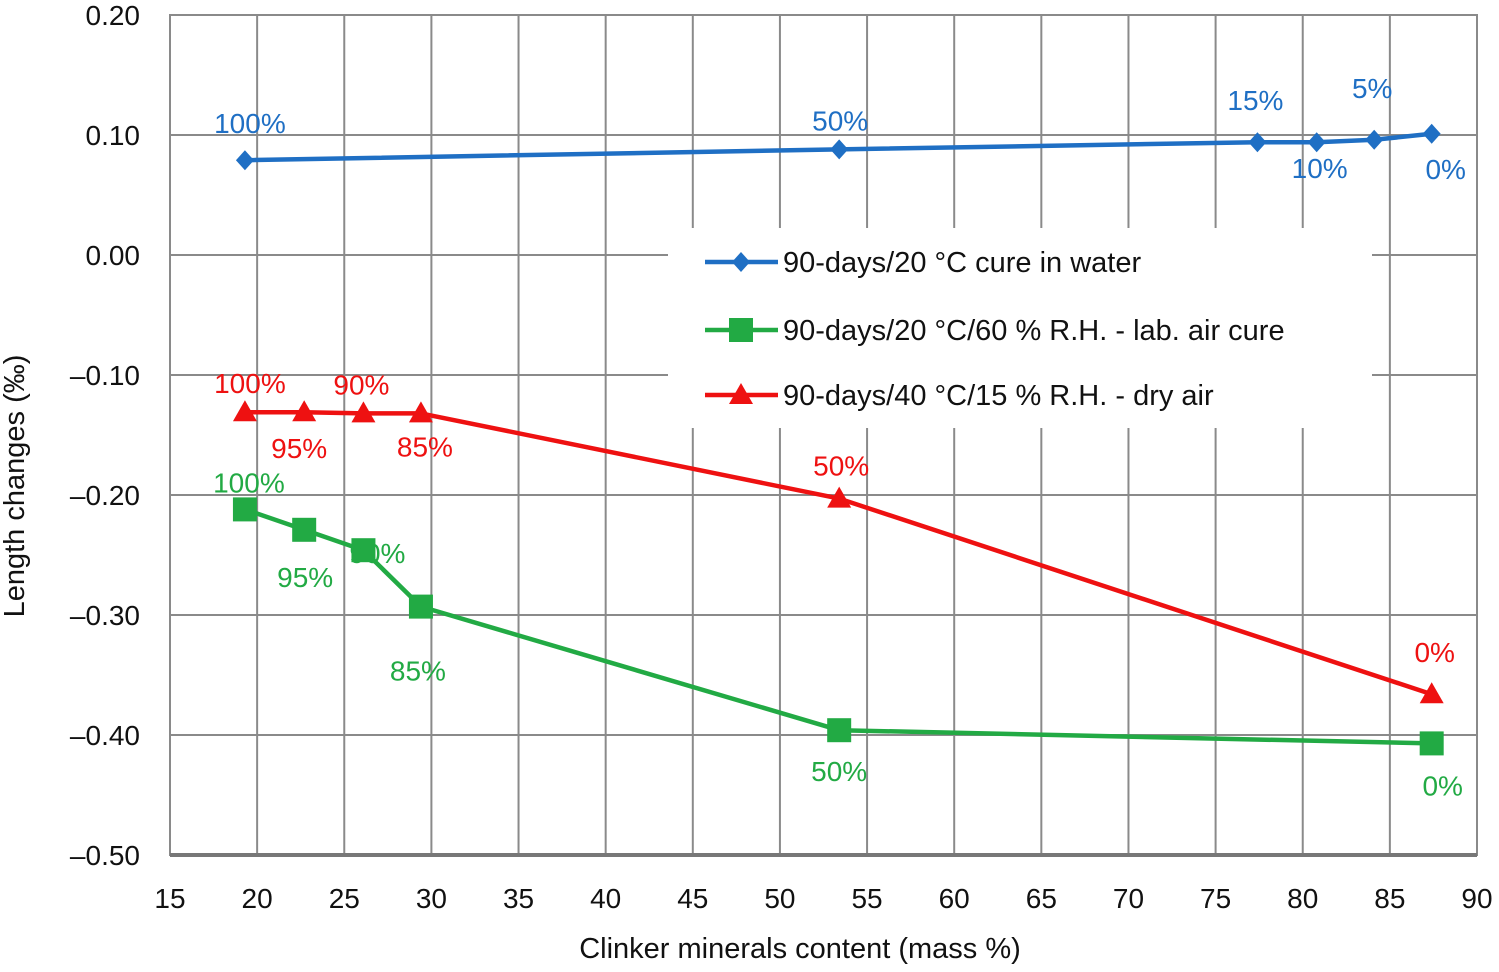 Image resolution: width=1499 pixels, height=972 pixels. I want to click on y-tick-label: –0.10, so click(105, 375).